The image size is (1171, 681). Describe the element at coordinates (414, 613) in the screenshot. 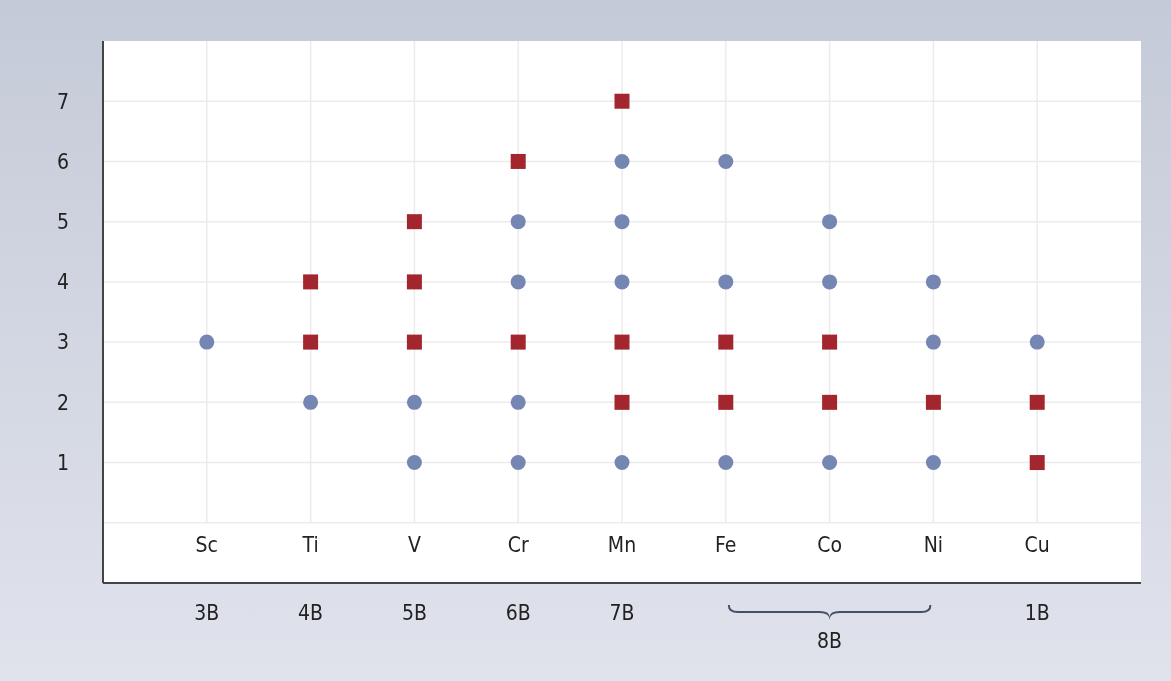

I see `text: 5B` at that location.